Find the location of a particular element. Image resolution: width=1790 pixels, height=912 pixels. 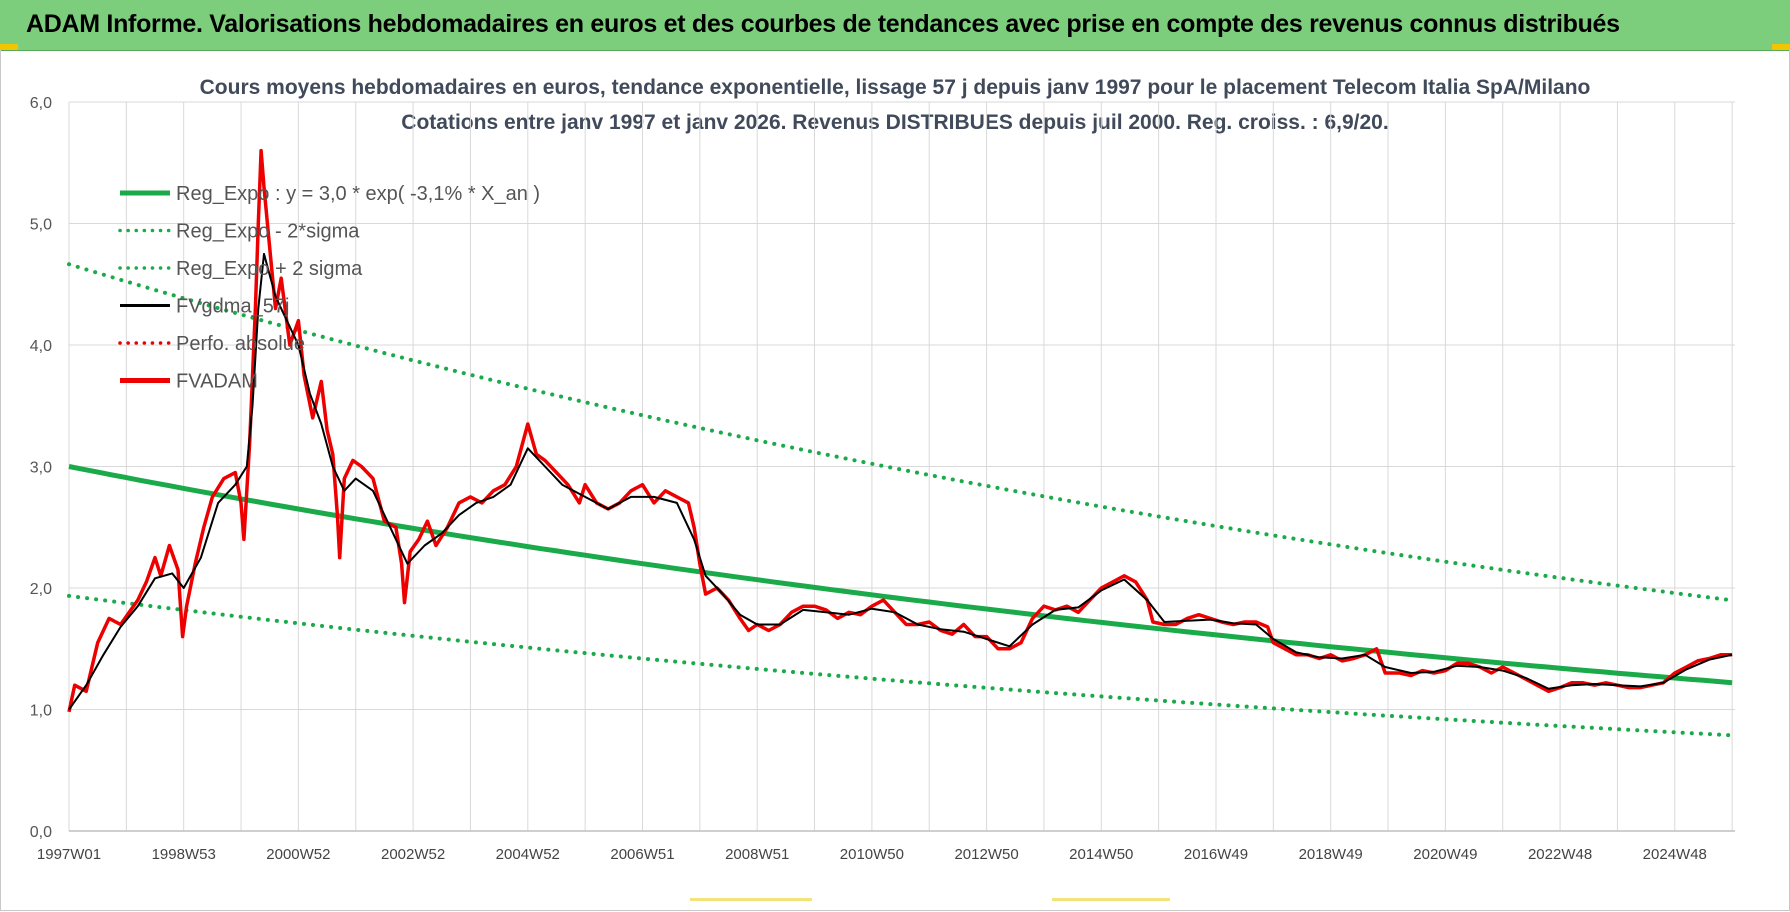

y-tick-label: 6,0 is located at coordinates (41, 103).